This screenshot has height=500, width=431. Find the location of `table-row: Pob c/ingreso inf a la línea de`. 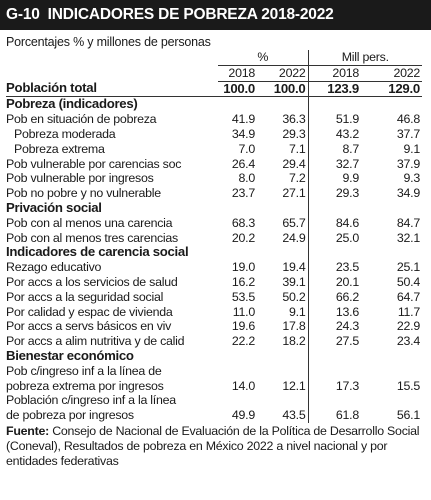

table-row: Pob c/ingreso inf a la línea de is located at coordinates (214, 371).